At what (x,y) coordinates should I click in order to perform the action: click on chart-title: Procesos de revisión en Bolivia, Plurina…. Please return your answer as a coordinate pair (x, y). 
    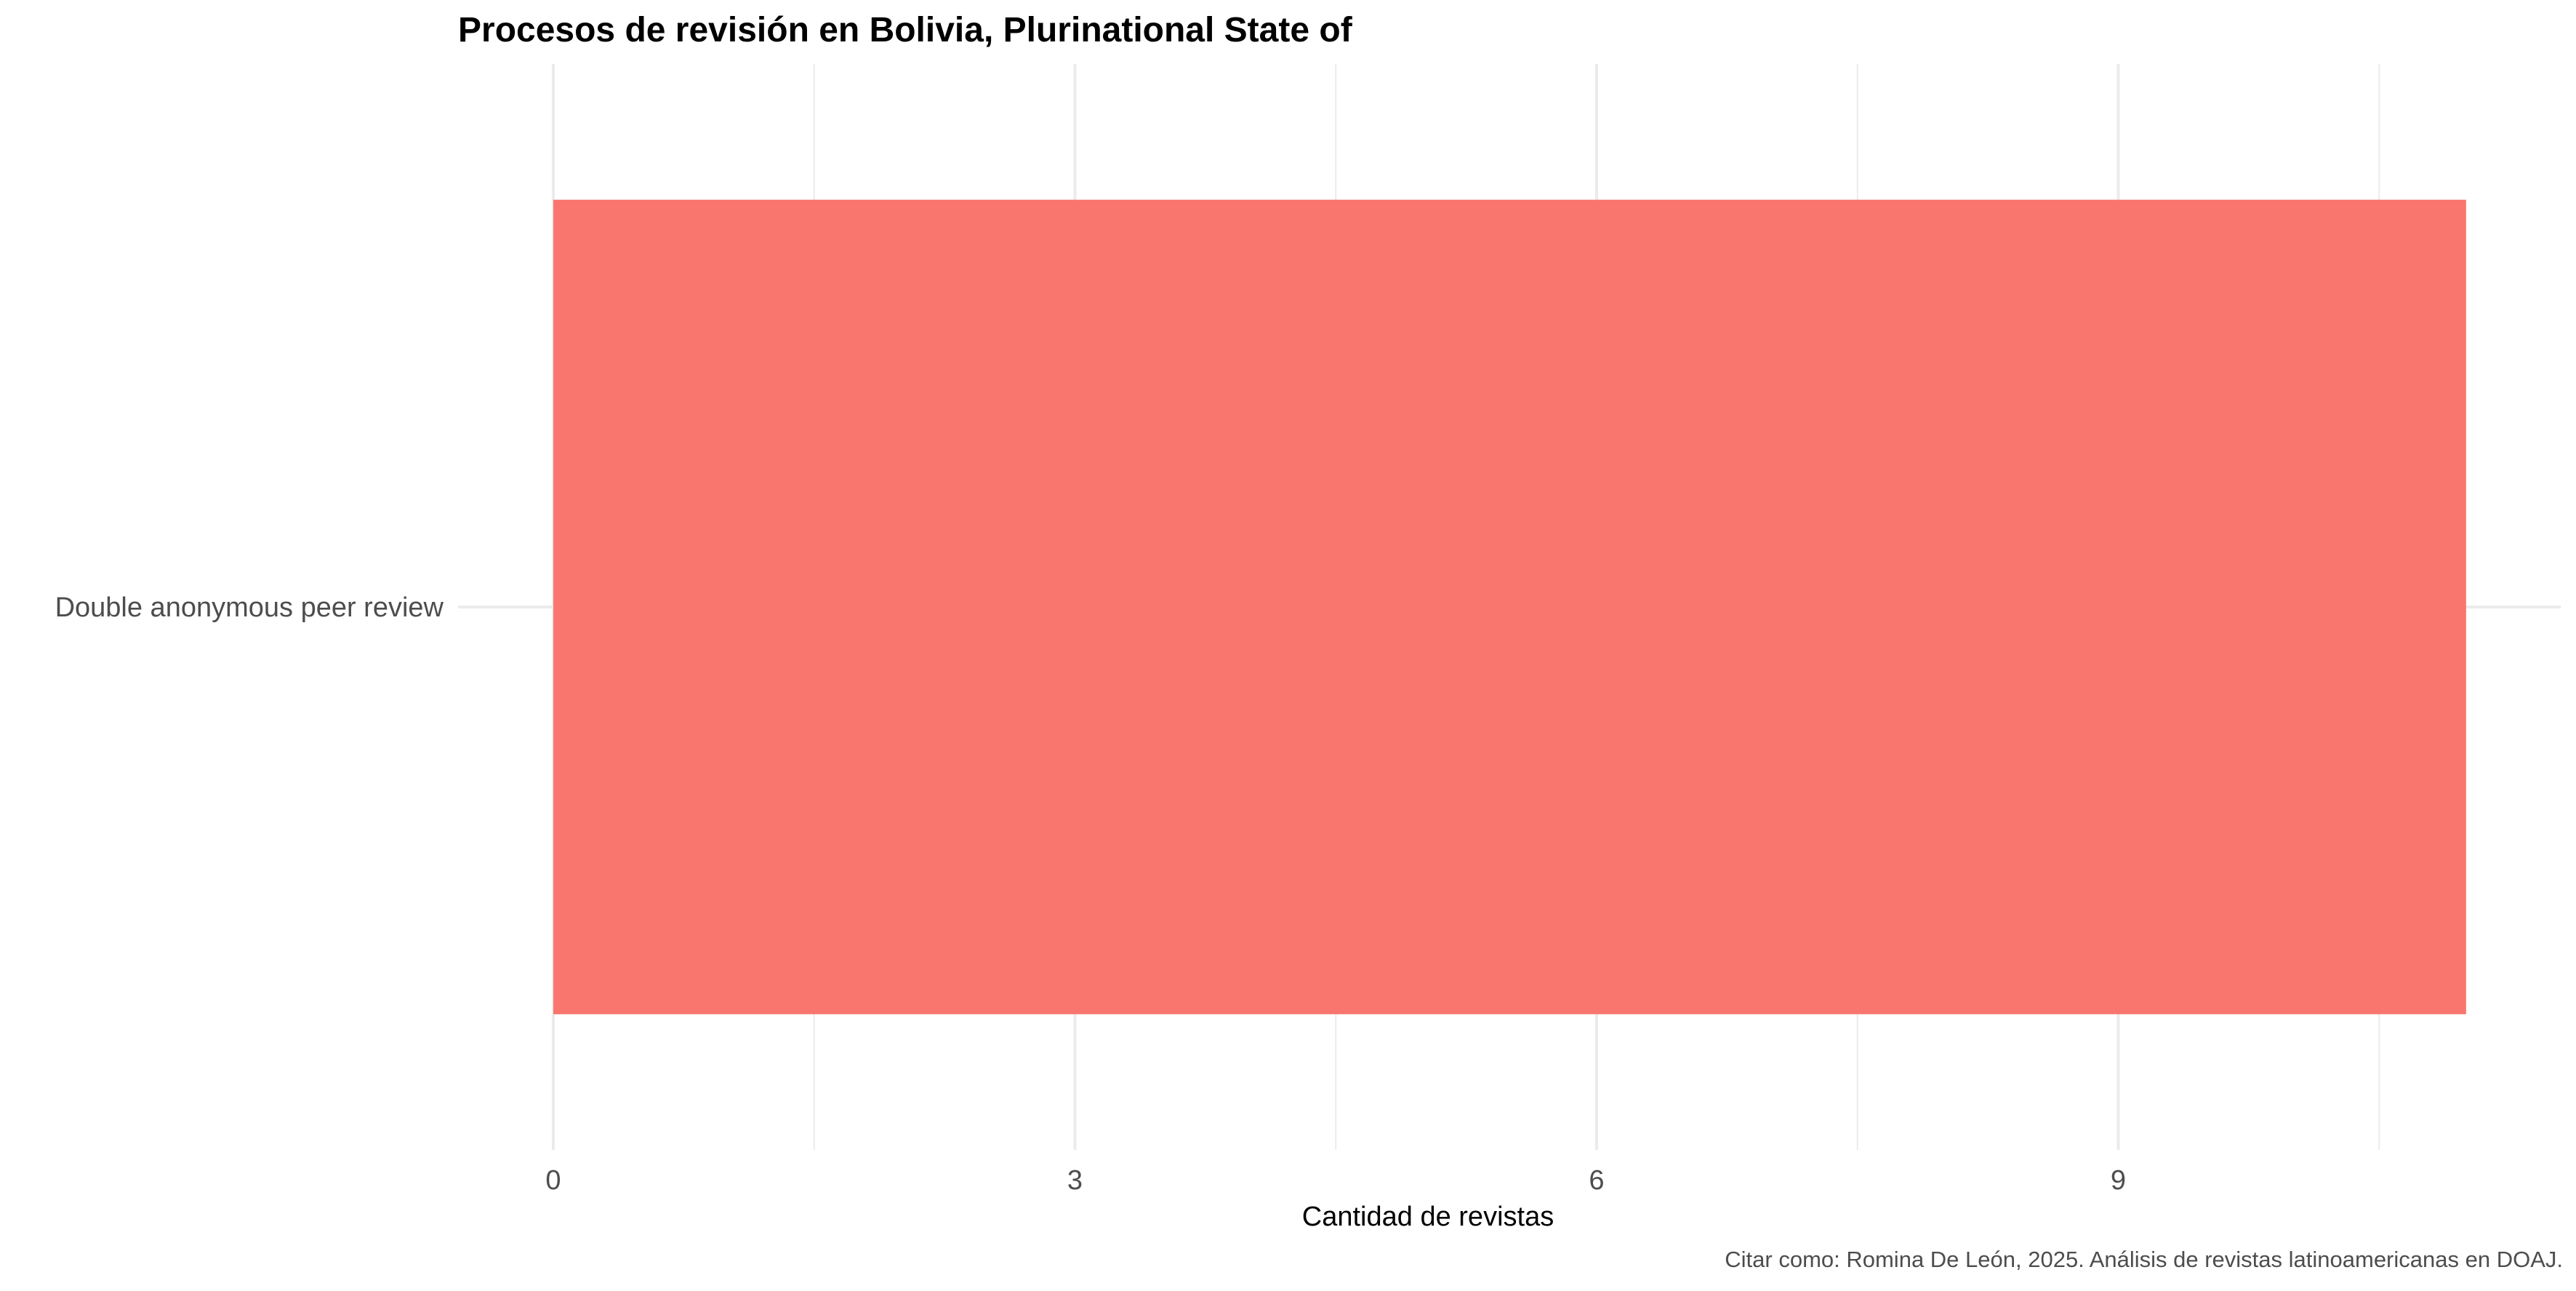
    Looking at the image, I should click on (905, 30).